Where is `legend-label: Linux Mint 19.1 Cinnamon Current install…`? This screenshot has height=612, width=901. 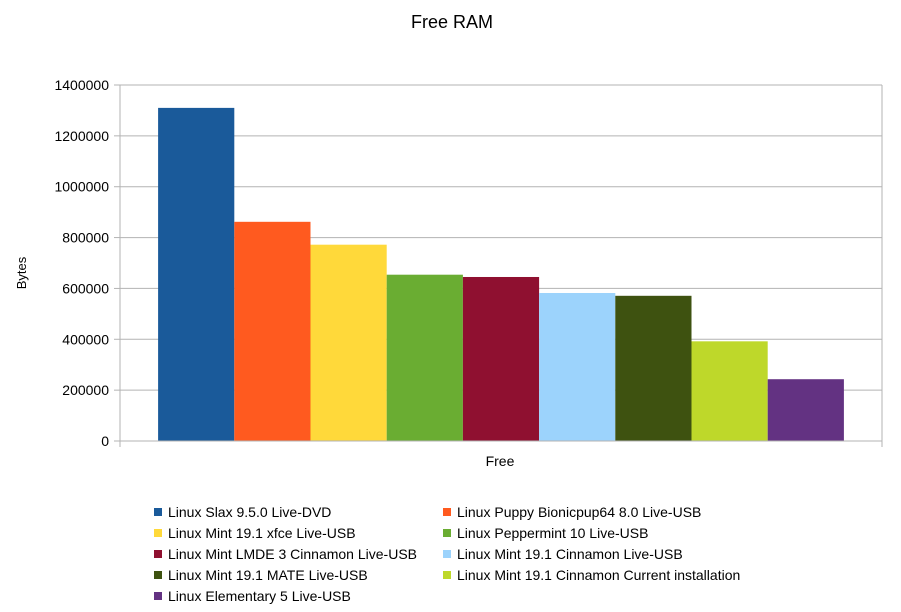 legend-label: Linux Mint 19.1 Cinnamon Current install… is located at coordinates (599, 575).